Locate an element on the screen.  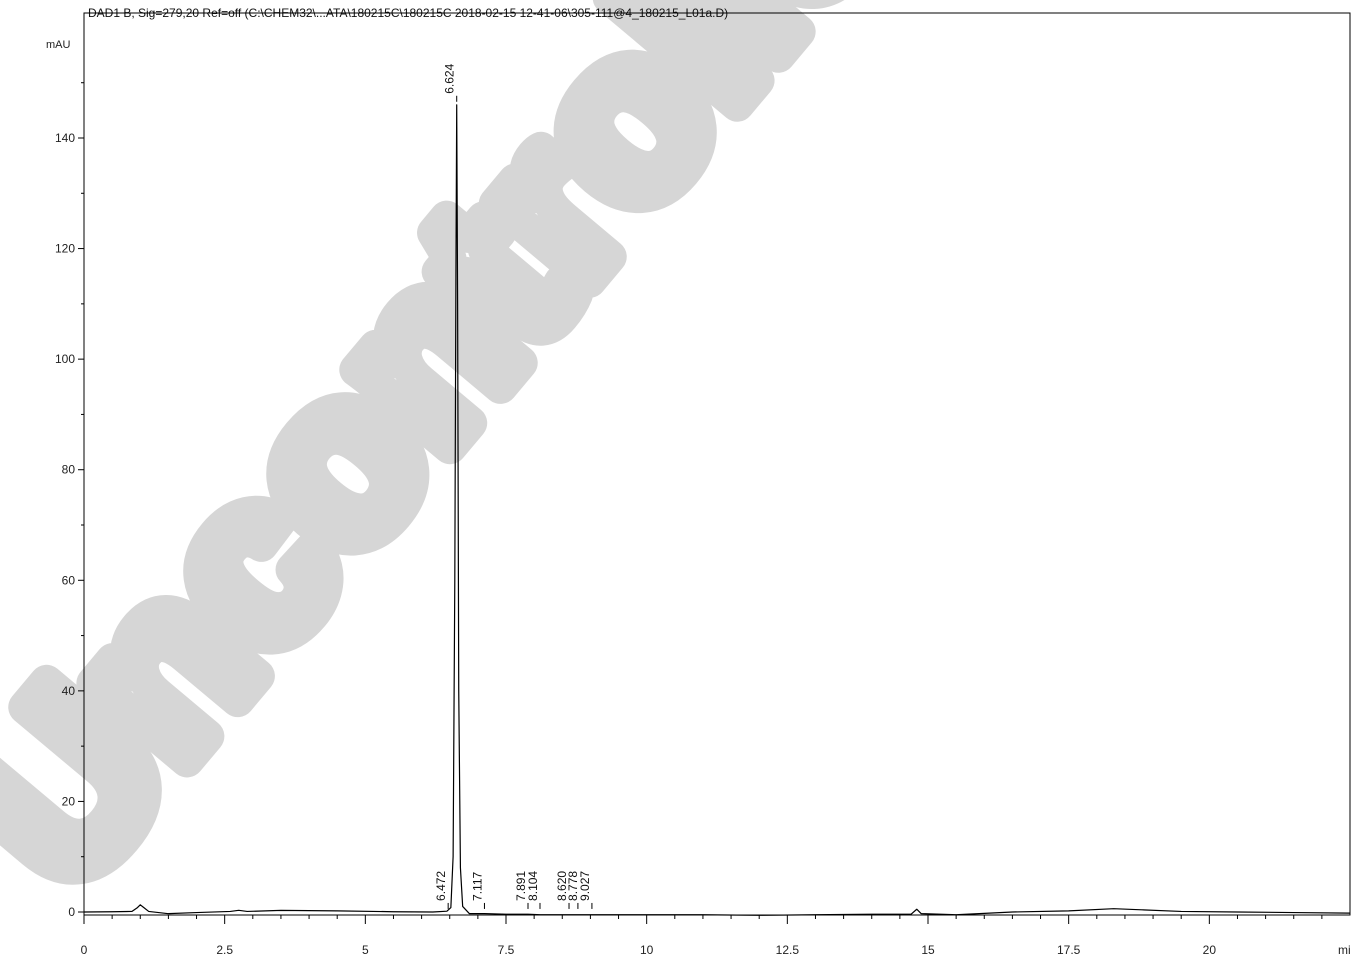
y-tick-label: 80 is located at coordinates (69, 470).